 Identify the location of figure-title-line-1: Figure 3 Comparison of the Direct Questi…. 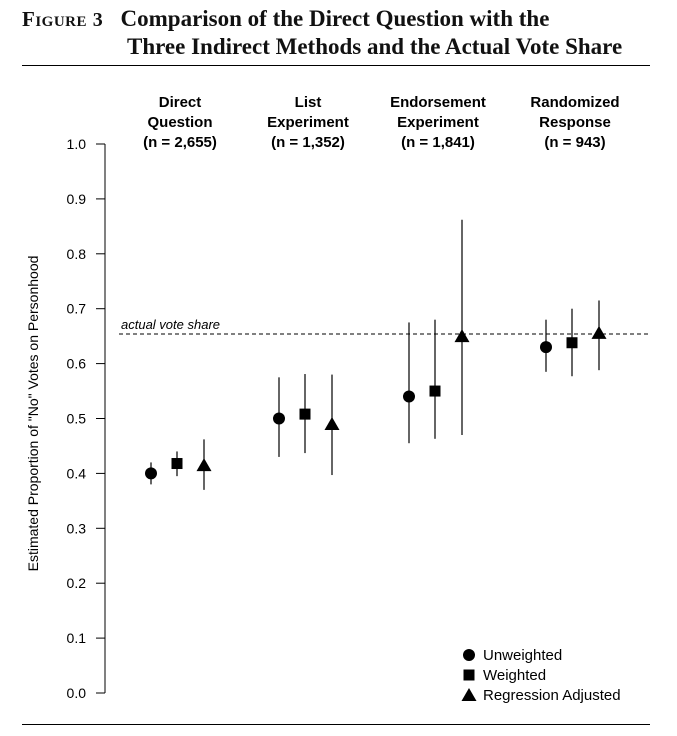
(285, 19).